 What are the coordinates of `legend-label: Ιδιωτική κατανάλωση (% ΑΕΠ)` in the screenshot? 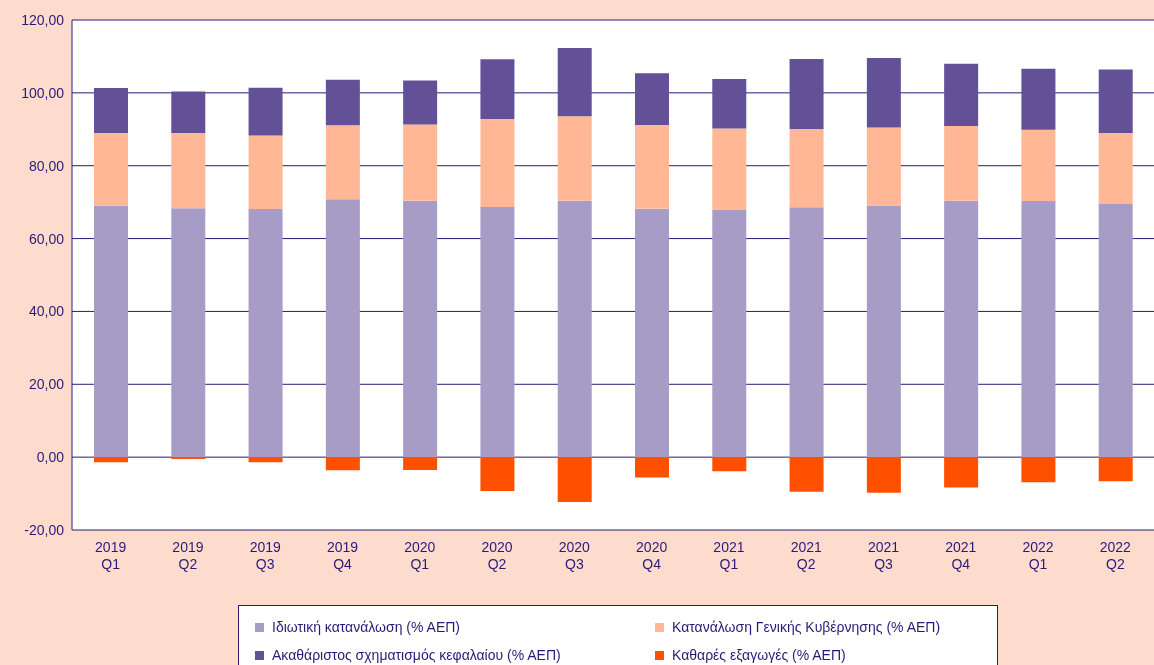 It's located at (366, 627).